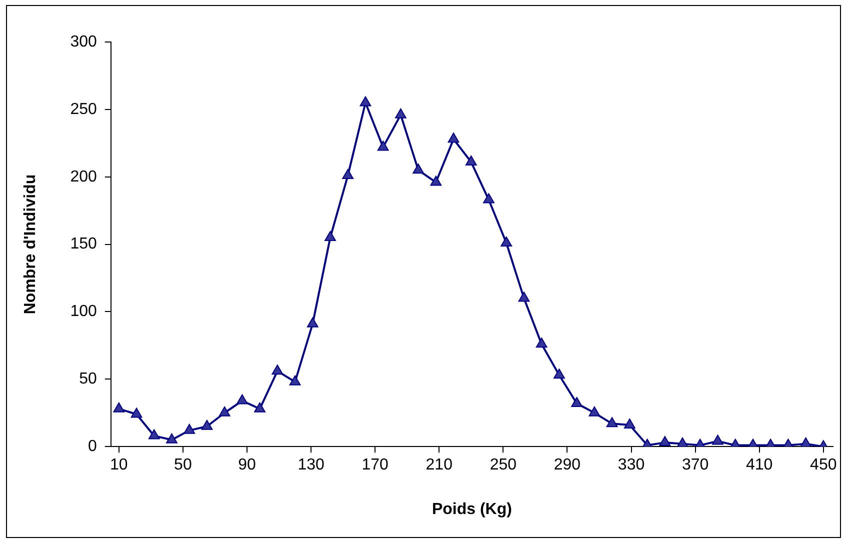 This screenshot has width=847, height=543. Describe the element at coordinates (567, 465) in the screenshot. I see `x-tick-label: 290` at that location.